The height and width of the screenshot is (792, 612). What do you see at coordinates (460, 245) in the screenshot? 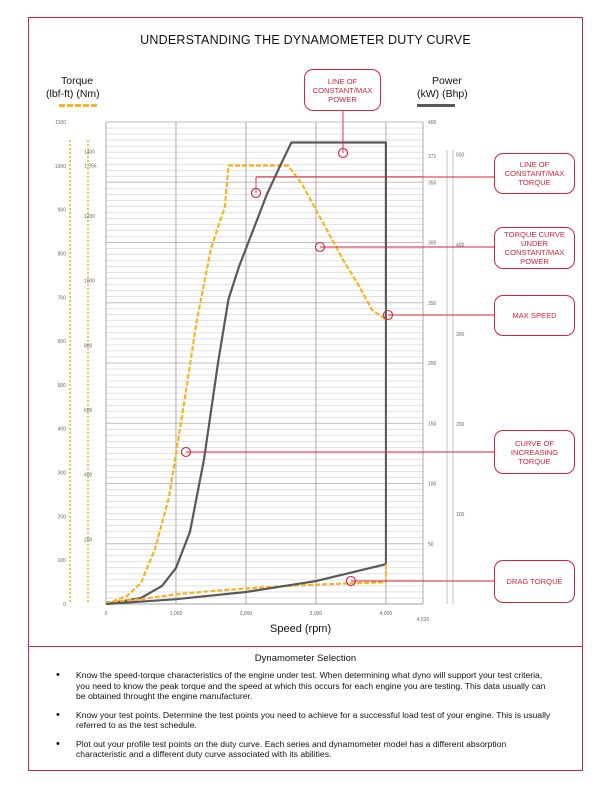
I see `power-bhp-tick-label: 400` at bounding box center [460, 245].